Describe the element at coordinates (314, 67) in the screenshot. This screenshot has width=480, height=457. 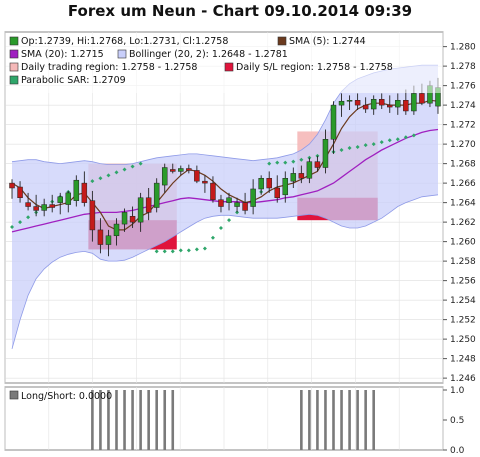
I see `legend-label: Daily S/L region: 1.2758 - 1.2758` at that location.